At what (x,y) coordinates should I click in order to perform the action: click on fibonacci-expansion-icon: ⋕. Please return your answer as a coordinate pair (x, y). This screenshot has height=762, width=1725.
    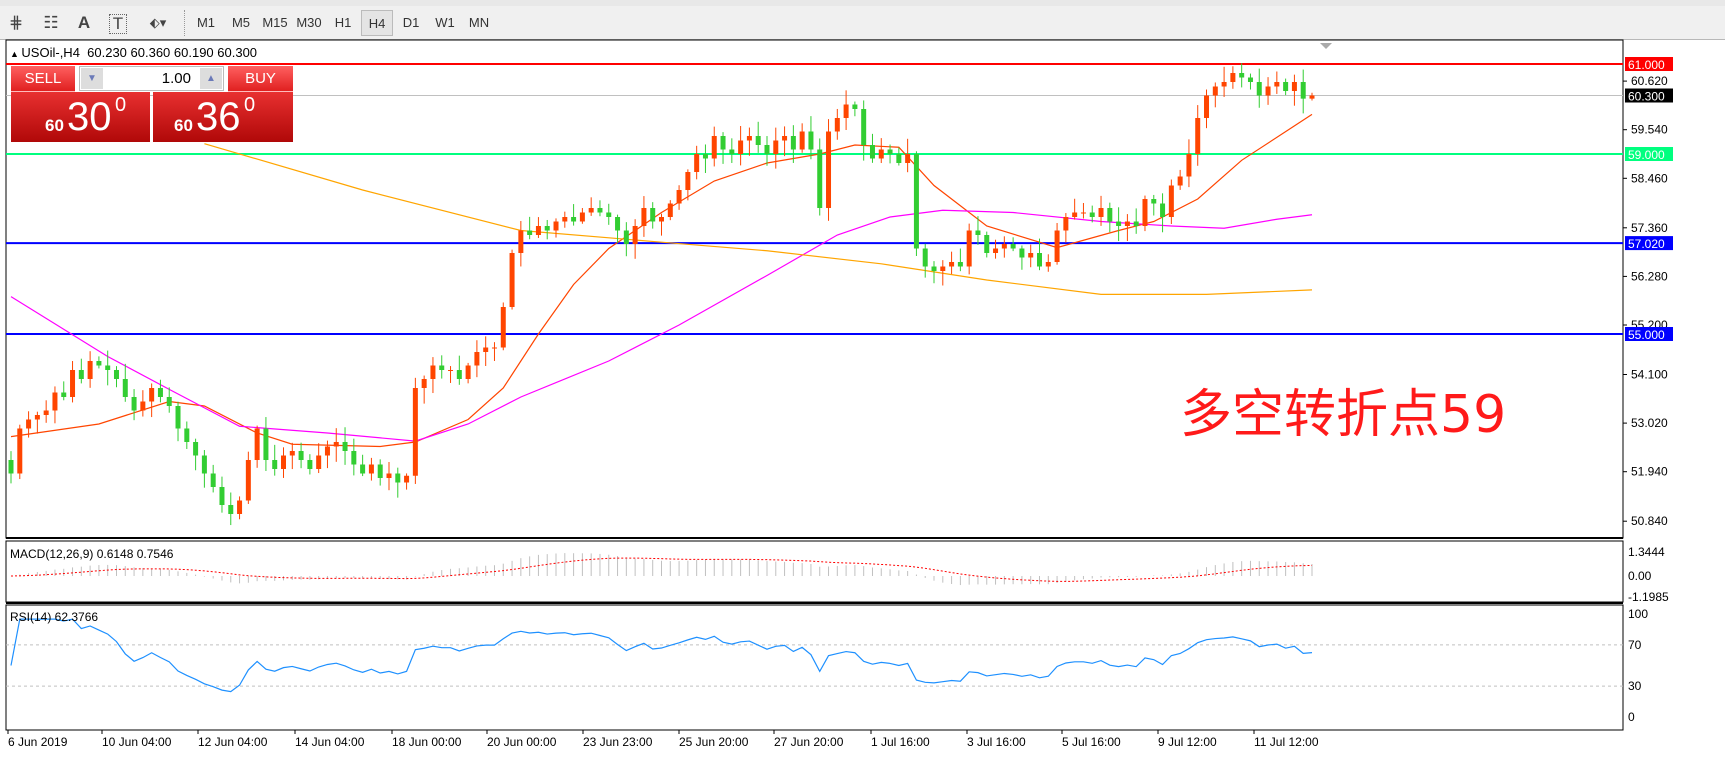
    Looking at the image, I should click on (16, 22).